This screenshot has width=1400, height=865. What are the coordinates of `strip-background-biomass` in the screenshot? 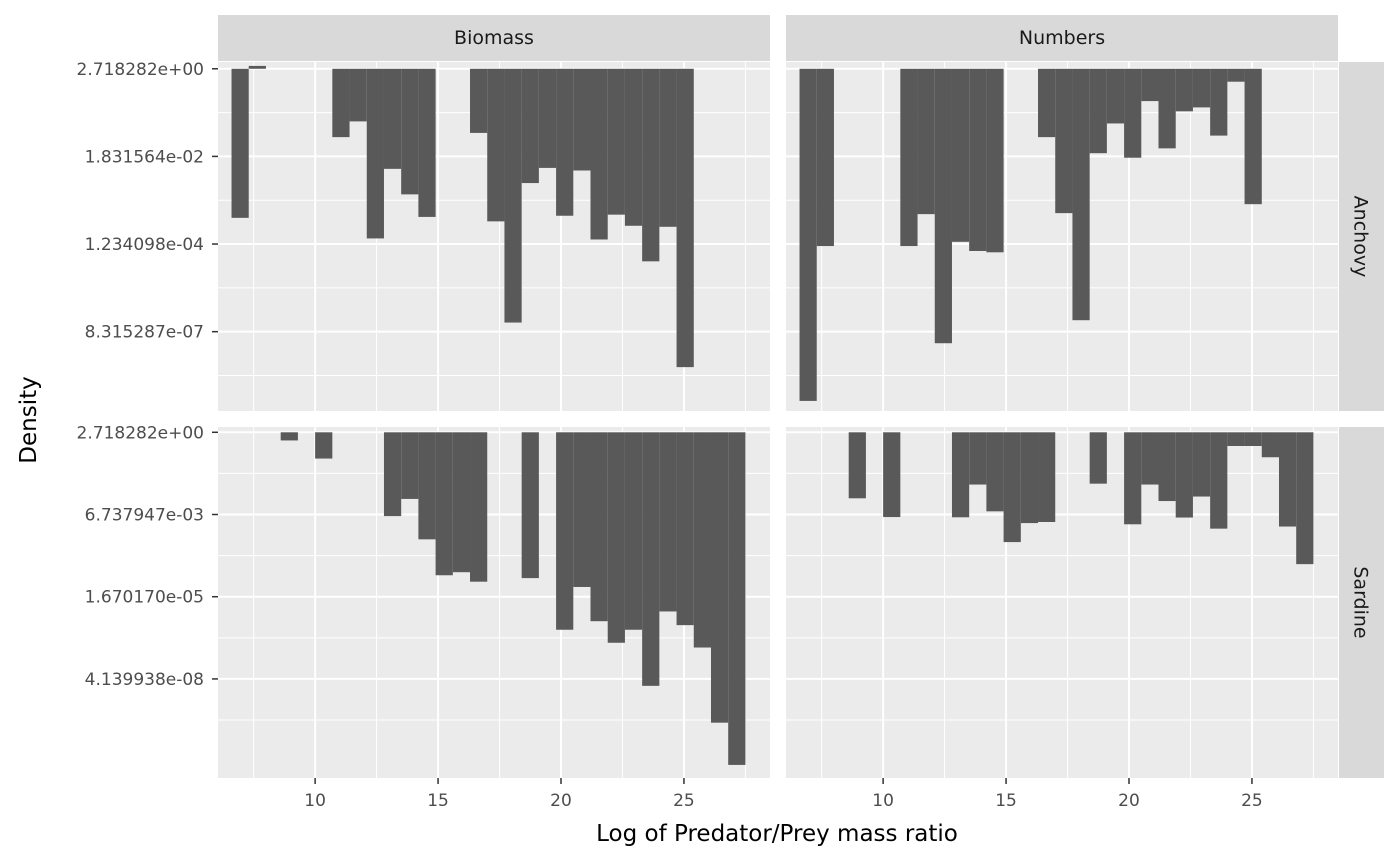 It's located at (494, 38).